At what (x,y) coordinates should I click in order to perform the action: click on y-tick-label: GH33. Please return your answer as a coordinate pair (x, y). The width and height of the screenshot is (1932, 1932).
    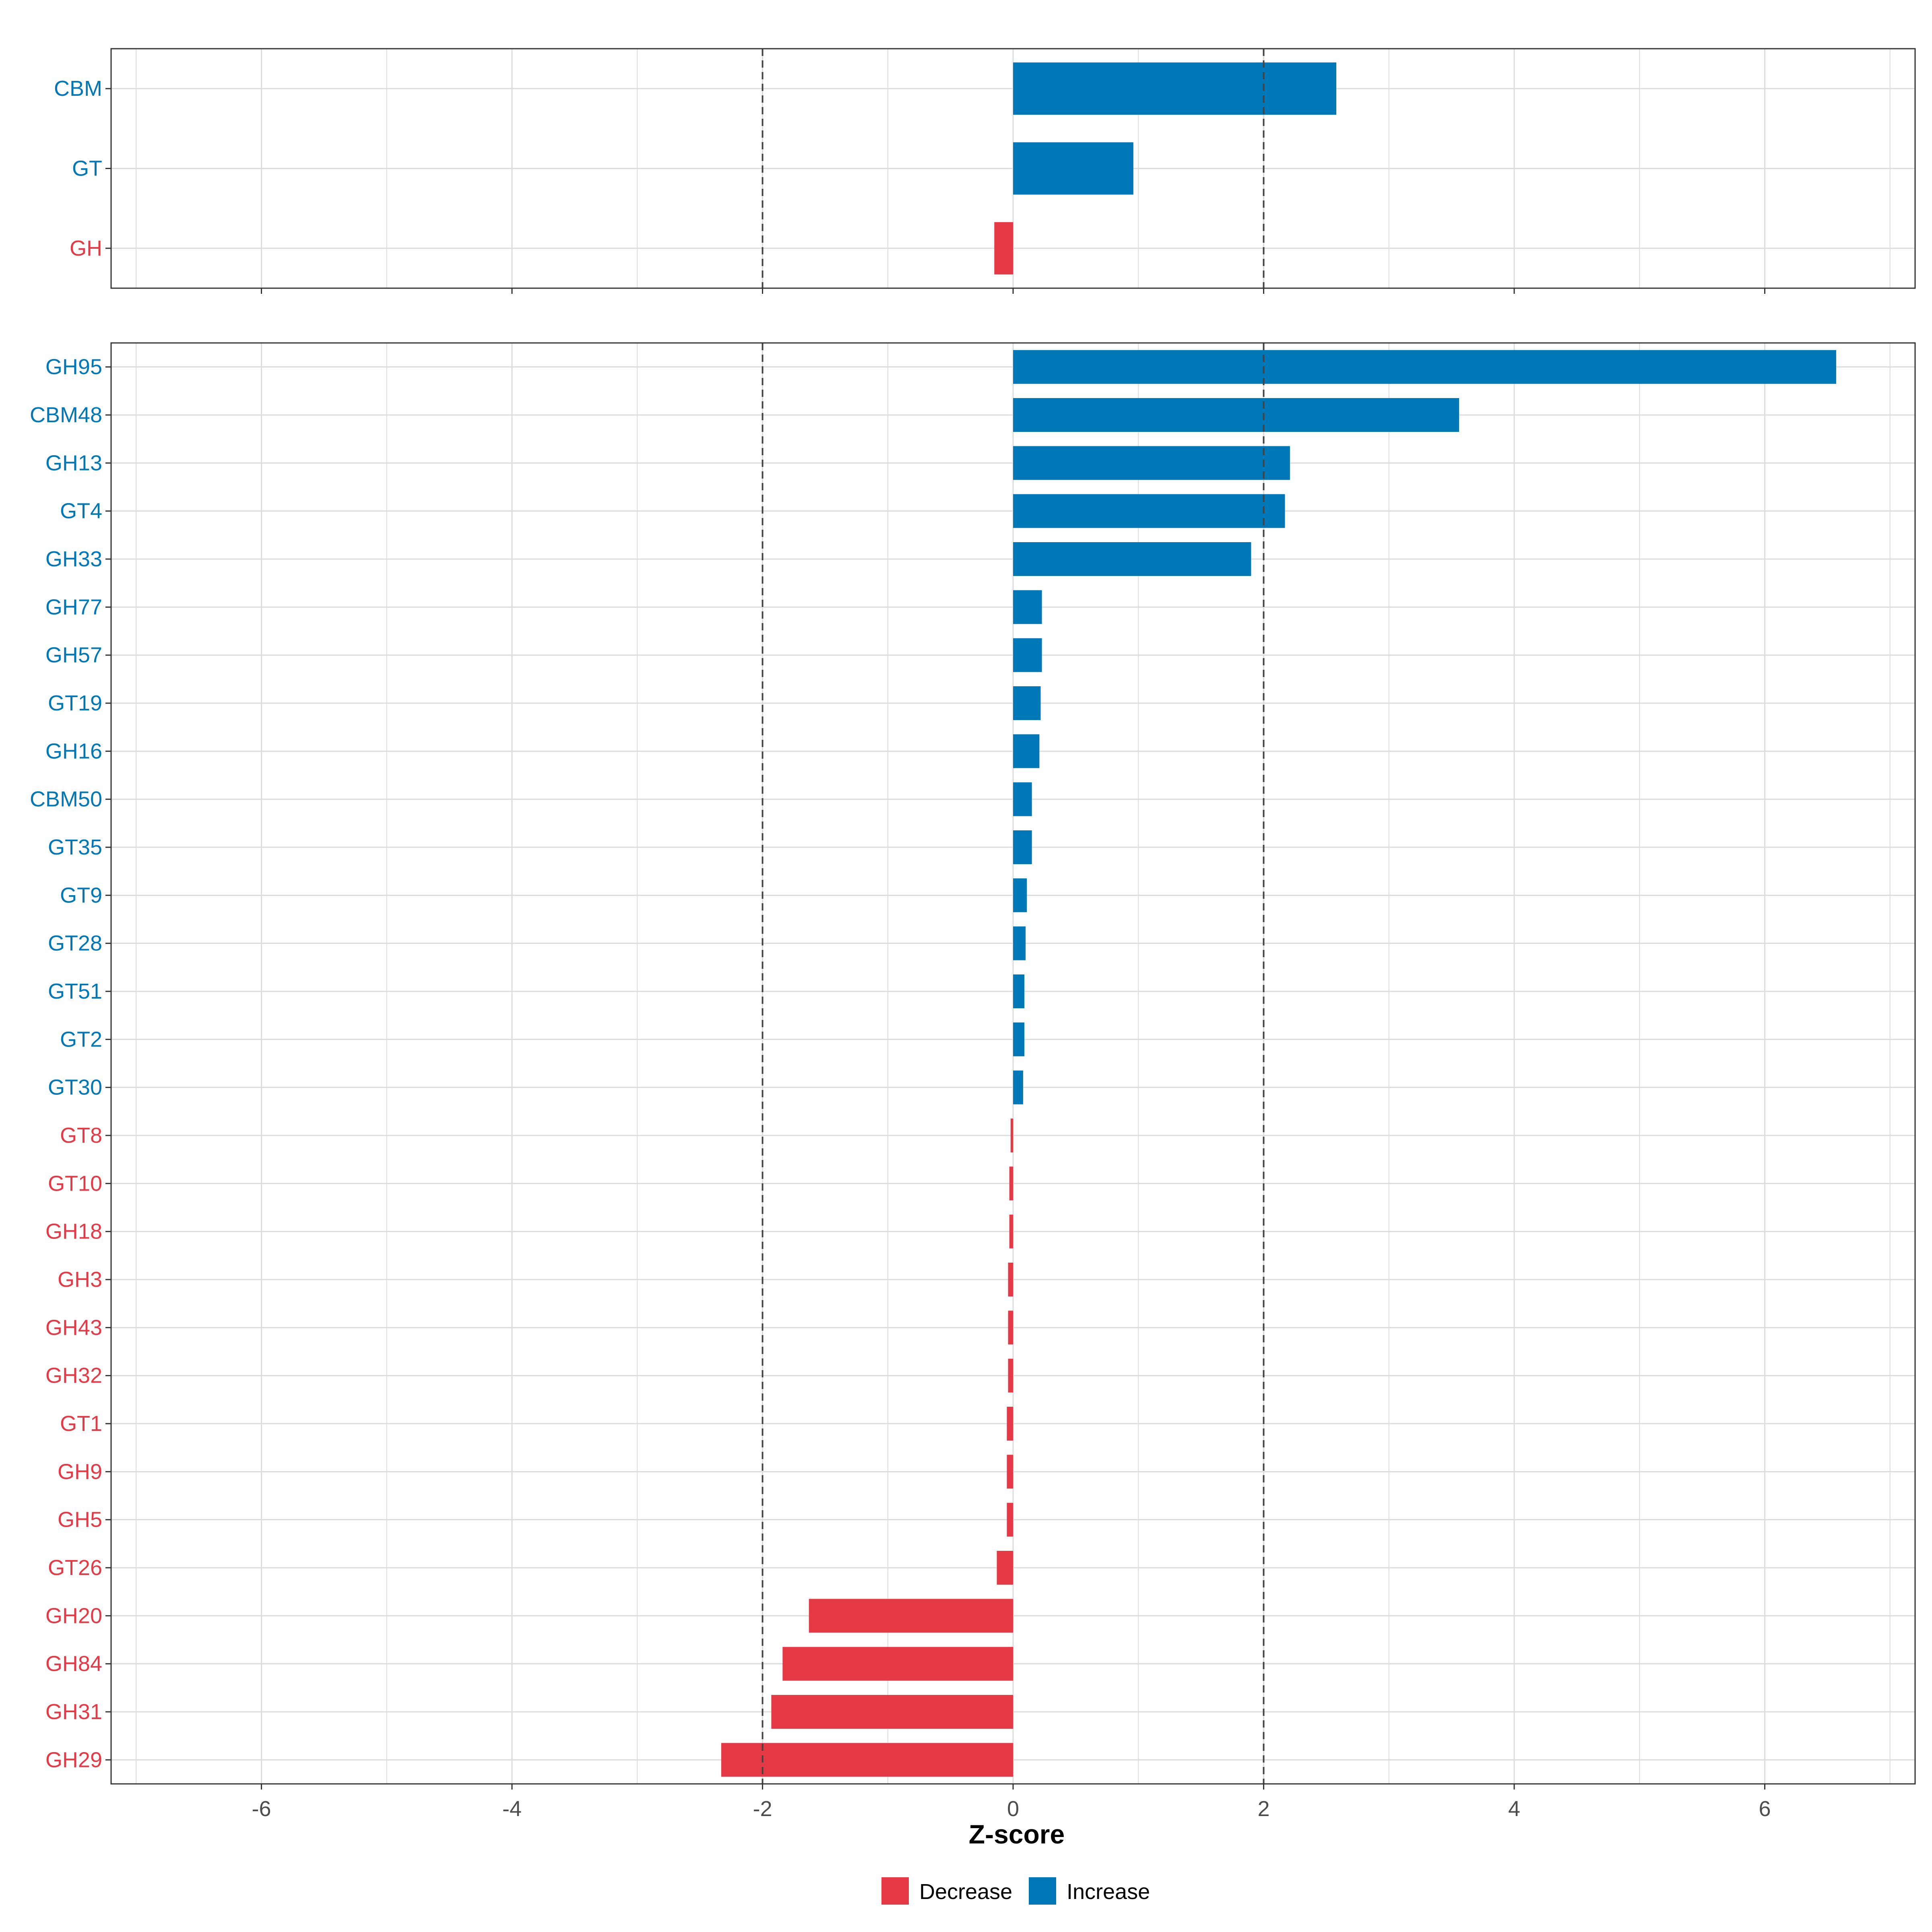
    Looking at the image, I should click on (73, 559).